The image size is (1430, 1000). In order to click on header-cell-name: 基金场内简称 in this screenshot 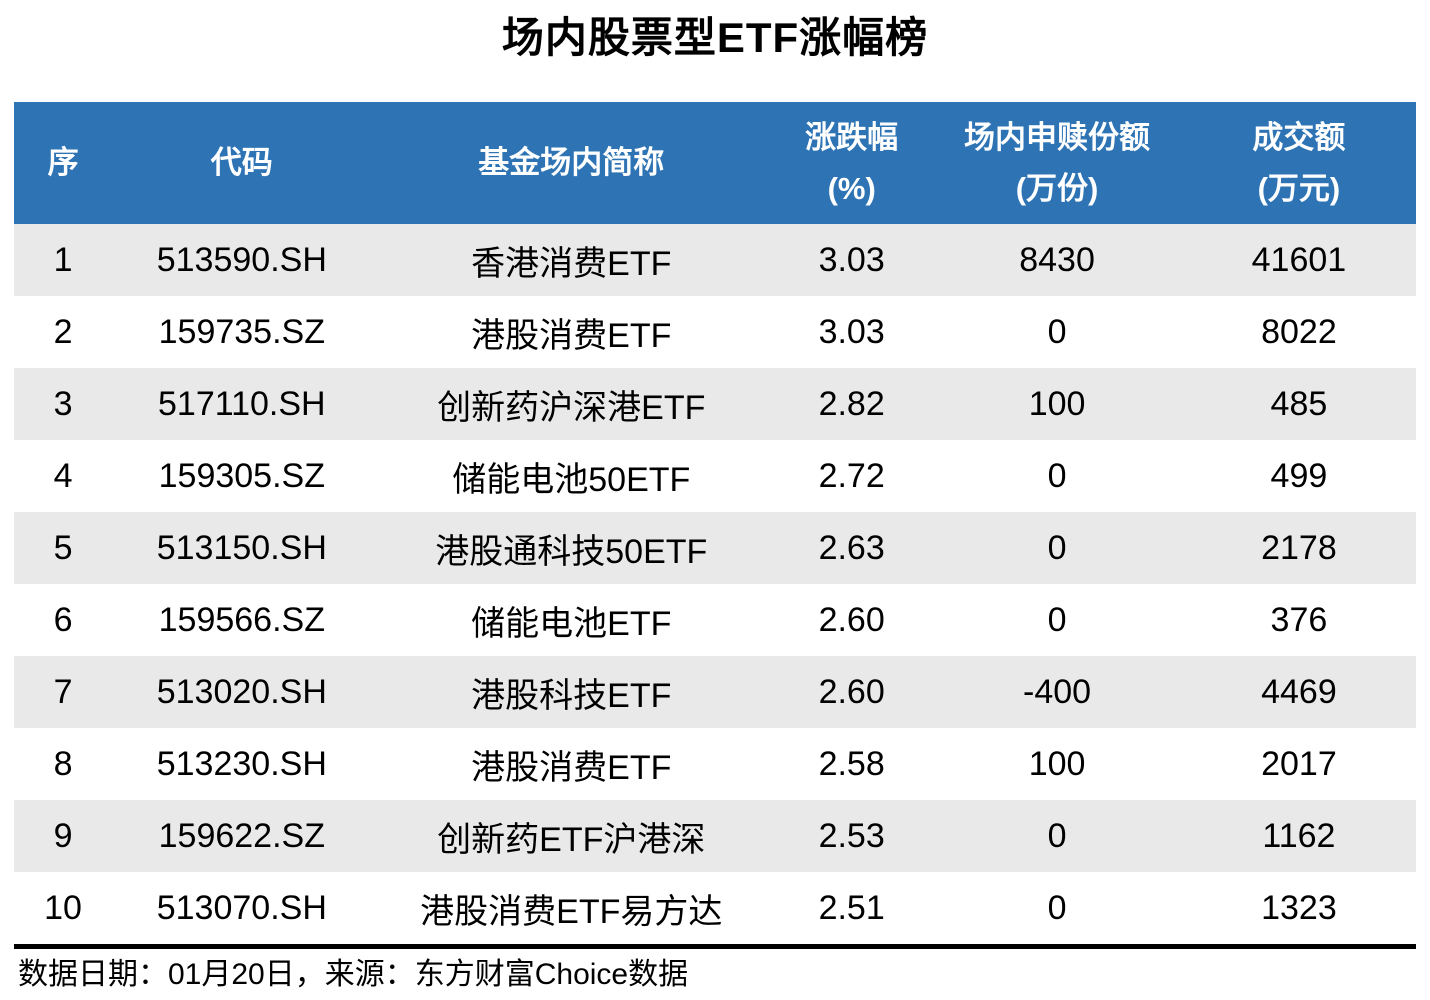, I will do `click(571, 163)`.